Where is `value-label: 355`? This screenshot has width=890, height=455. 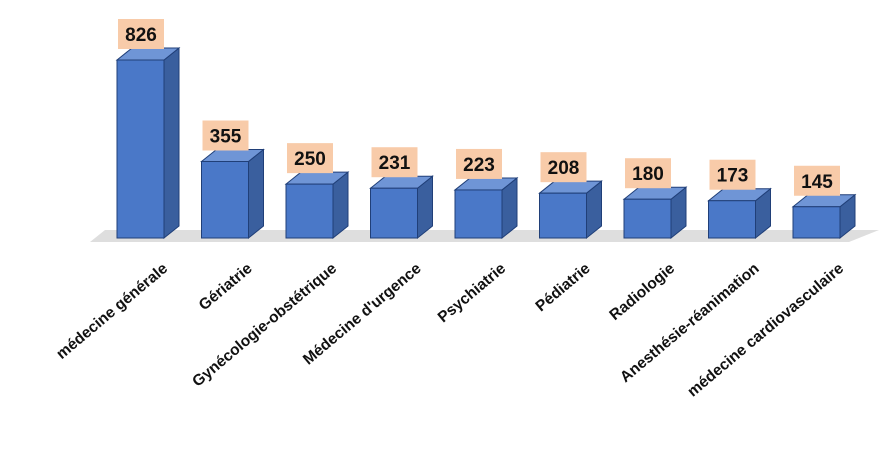
value-label: 355 is located at coordinates (226, 136).